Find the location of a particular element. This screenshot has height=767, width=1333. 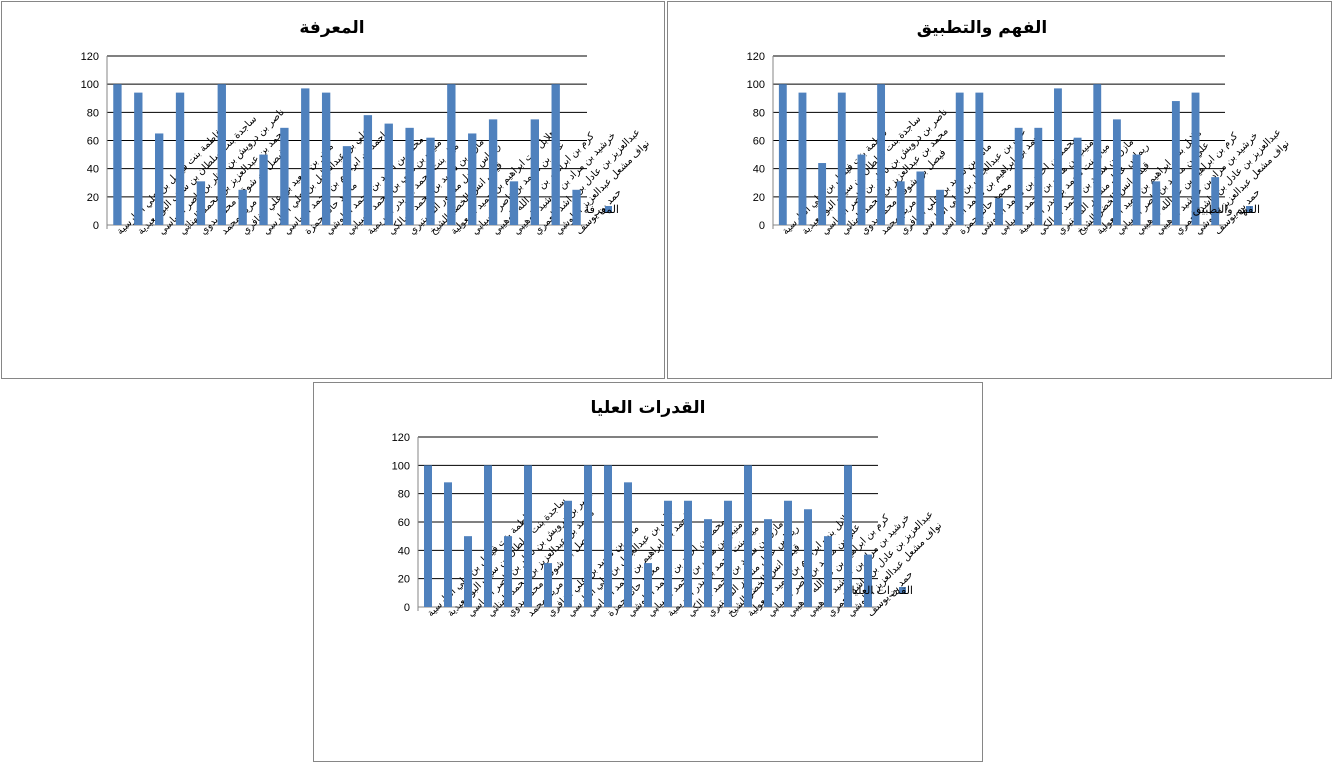

chart-title: القدرات العليا is located at coordinates (648, 408).